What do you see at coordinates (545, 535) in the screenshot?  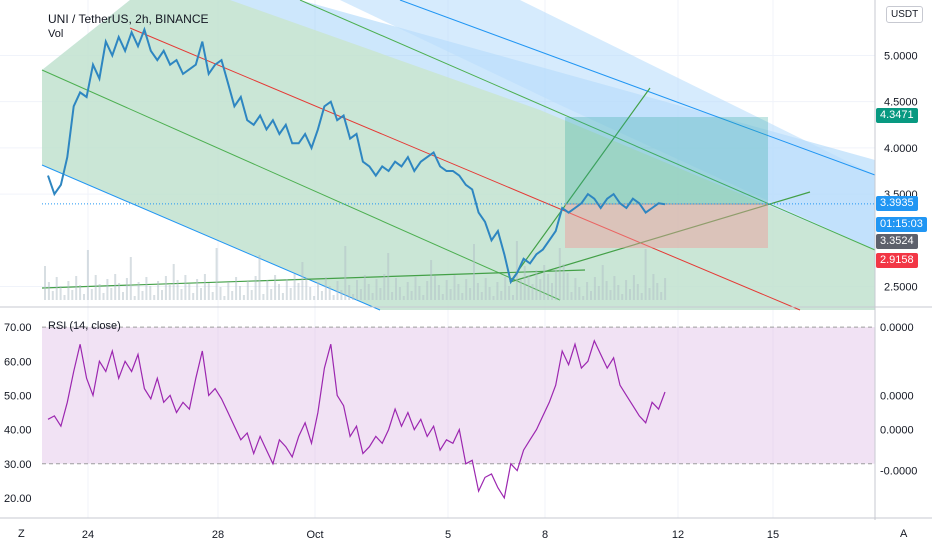 I see `time-tick-label: 8` at bounding box center [545, 535].